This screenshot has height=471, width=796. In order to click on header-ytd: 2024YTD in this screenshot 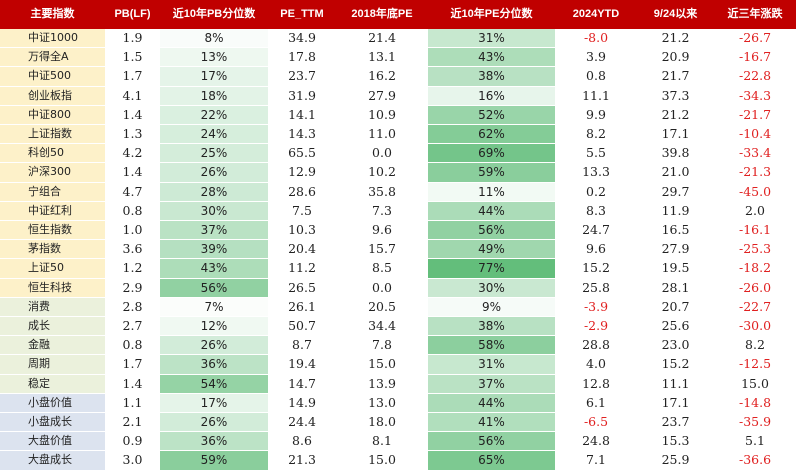, I will do `click(596, 14)`.